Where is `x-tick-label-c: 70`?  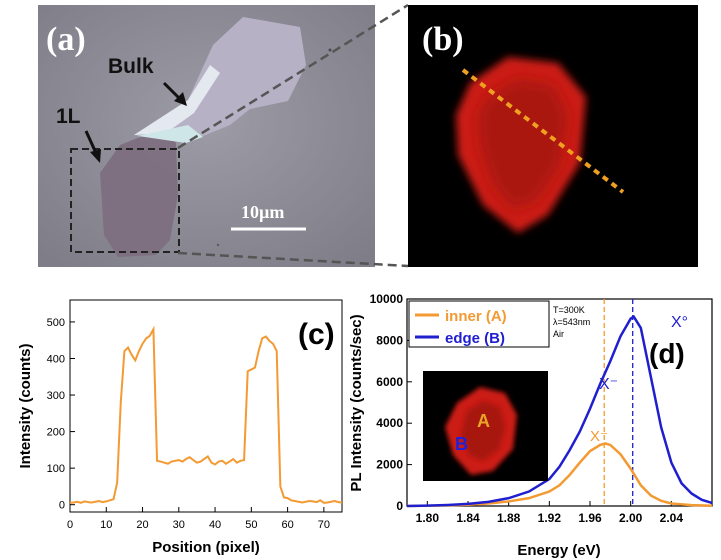 x-tick-label-c: 70 is located at coordinates (324, 525).